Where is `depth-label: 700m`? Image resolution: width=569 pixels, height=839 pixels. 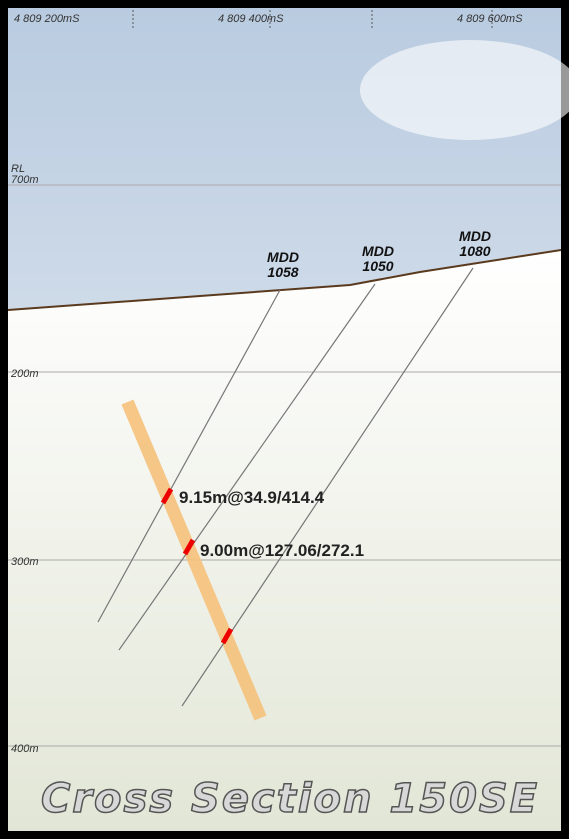
depth-label: 700m is located at coordinates (25, 180).